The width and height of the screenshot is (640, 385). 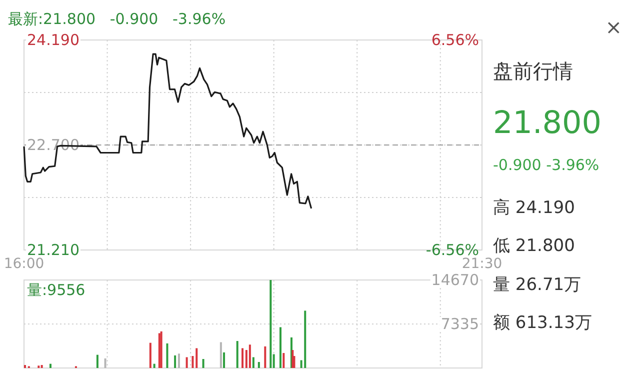 I want to click on y2-tick-label: -6.56%, so click(x=452, y=250).